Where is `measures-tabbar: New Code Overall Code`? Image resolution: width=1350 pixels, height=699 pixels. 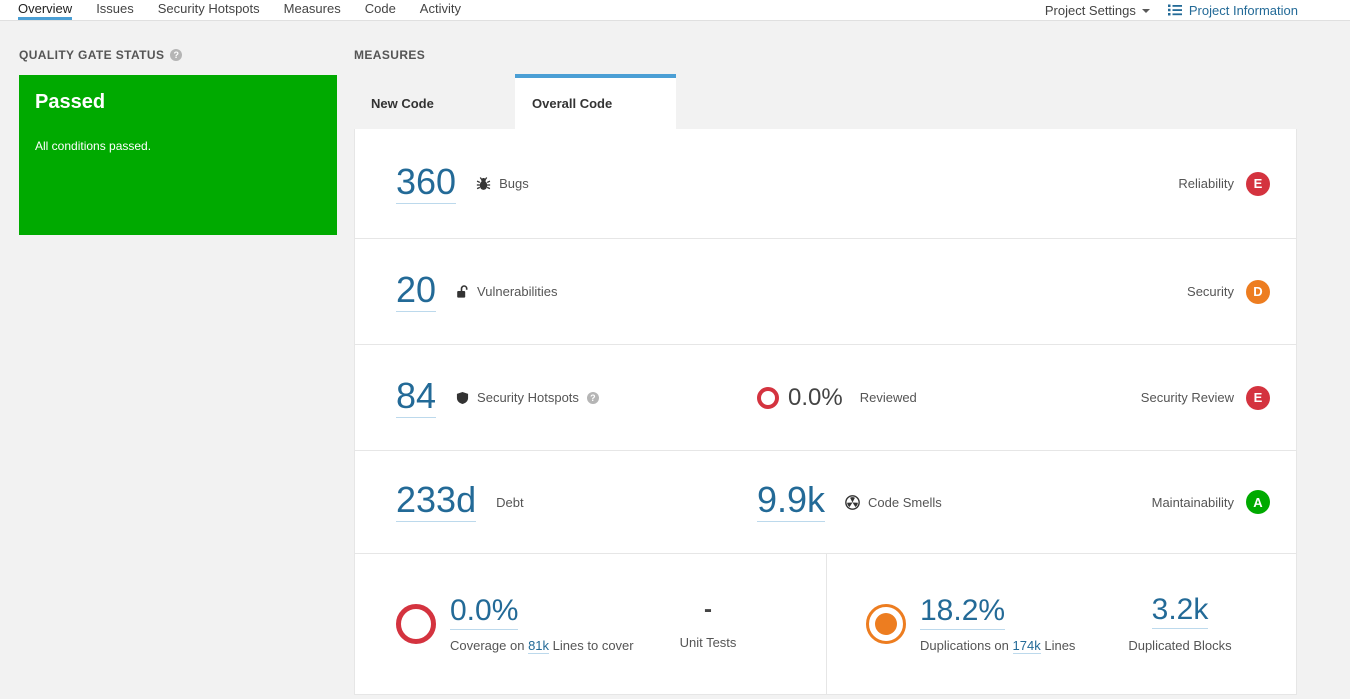
measures-tabbar: New Code Overall Code is located at coordinates (825, 101).